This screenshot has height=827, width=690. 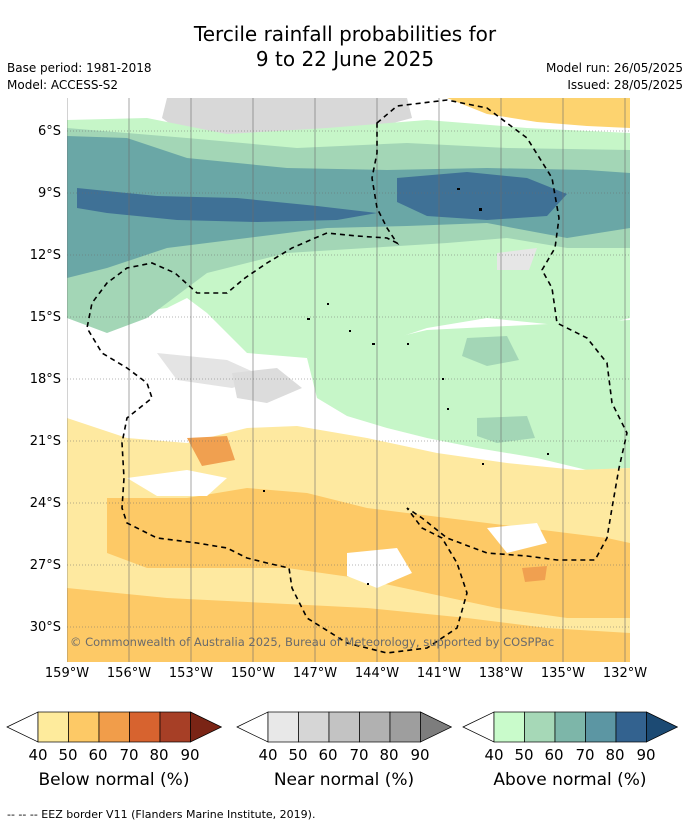 I want to click on model-run: Model run: 26/05/2025, so click(x=614, y=68).